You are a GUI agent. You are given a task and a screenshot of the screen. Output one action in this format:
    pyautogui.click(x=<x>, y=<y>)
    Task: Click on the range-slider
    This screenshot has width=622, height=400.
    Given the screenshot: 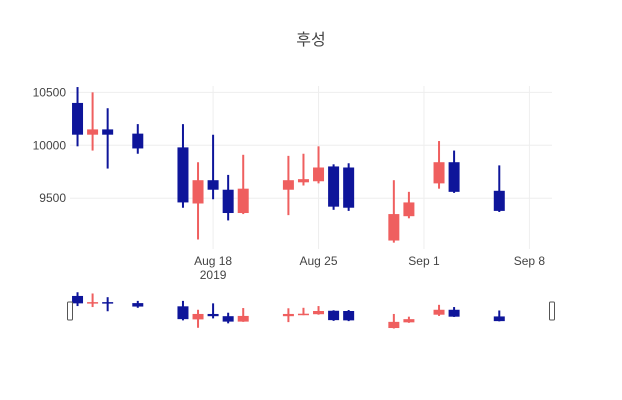 What is the action you would take?
    pyautogui.click(x=311, y=310)
    